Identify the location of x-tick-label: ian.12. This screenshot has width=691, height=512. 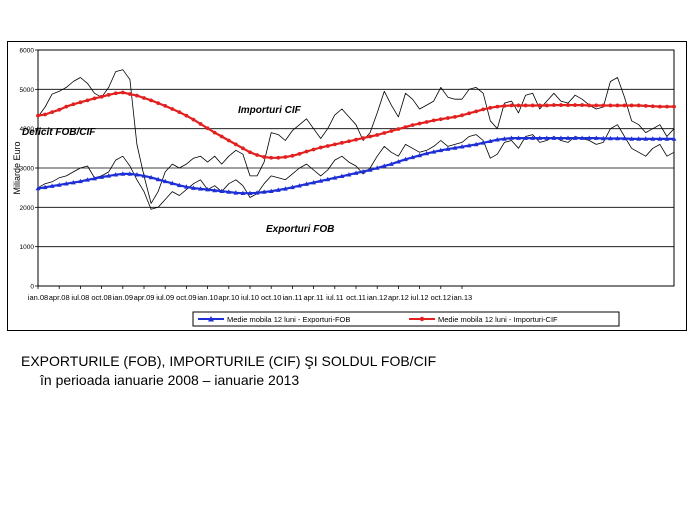
(377, 297).